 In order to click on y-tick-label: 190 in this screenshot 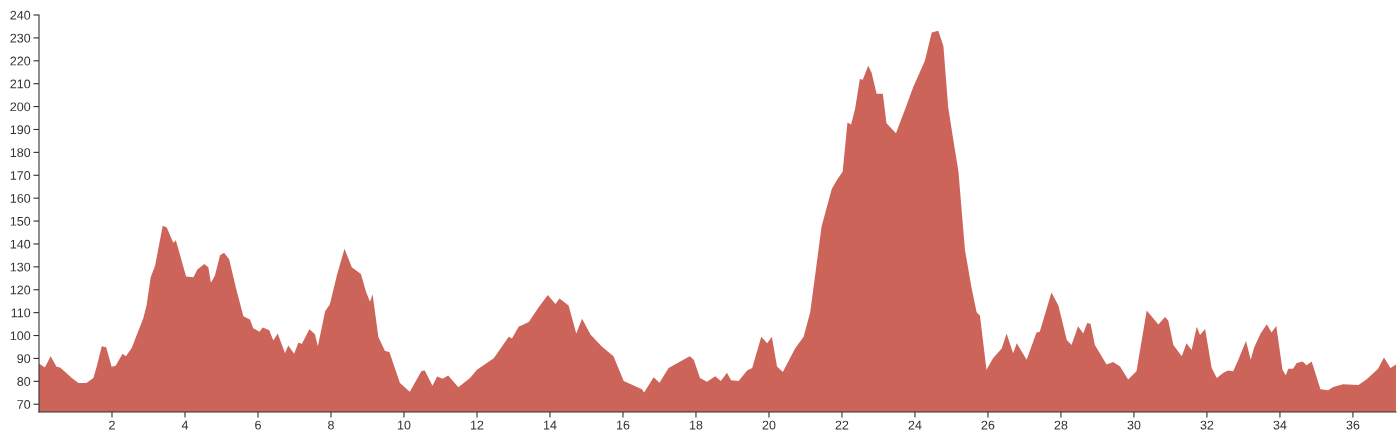, I will do `click(20, 130)`.